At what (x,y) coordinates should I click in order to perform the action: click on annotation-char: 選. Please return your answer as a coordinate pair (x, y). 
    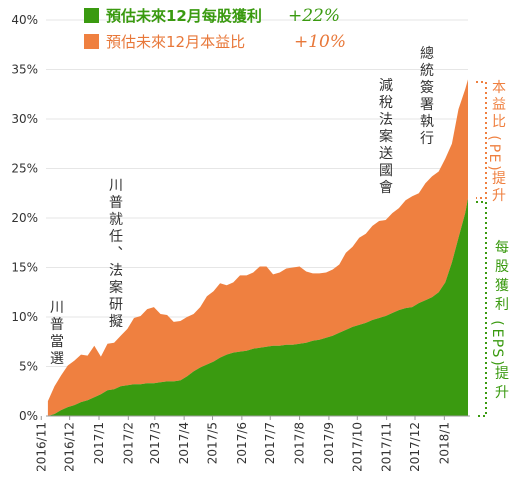
    Looking at the image, I should click on (57, 359).